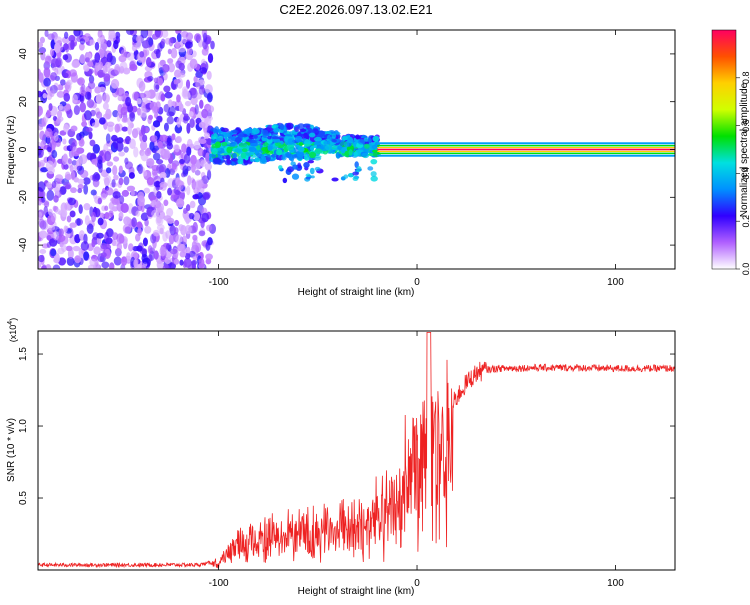 Image resolution: width=750 pixels, height=605 pixels. What do you see at coordinates (12, 330) in the screenshot?
I see `snr-y-multiplier: (x104)` at bounding box center [12, 330].